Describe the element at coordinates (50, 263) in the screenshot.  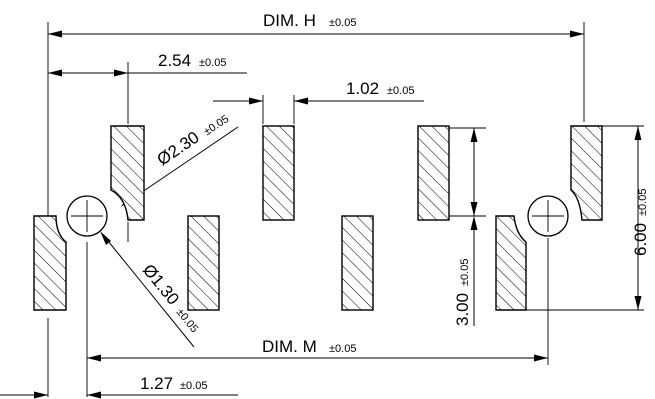
I see `pad-left-lower` at that location.